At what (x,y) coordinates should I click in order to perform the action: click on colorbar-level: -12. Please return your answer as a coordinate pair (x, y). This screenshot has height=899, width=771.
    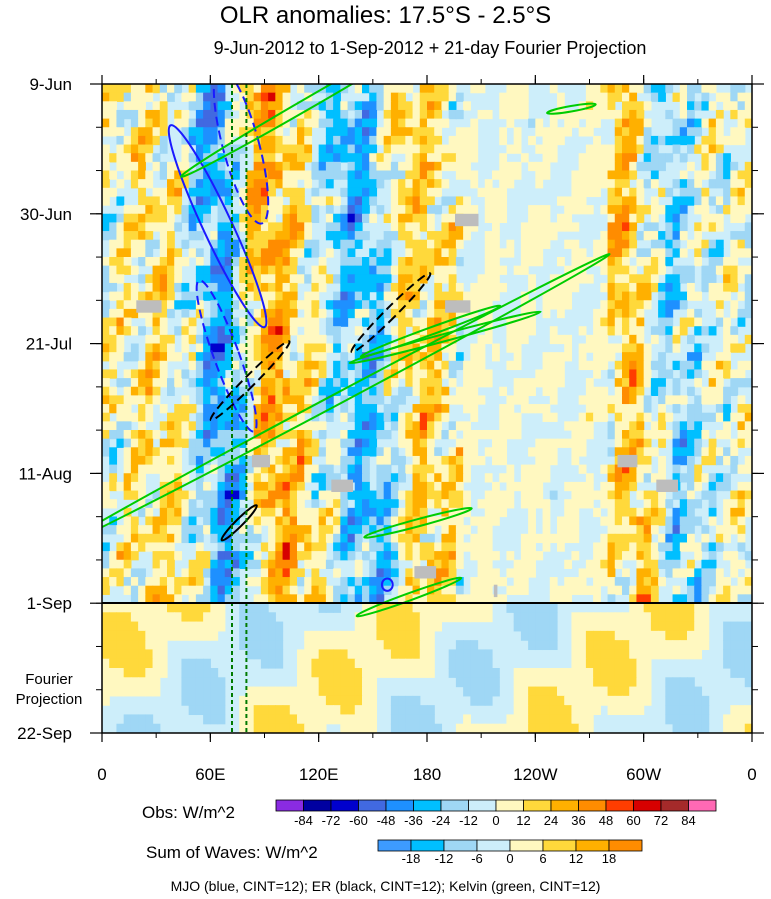
    Looking at the image, I should click on (468, 820).